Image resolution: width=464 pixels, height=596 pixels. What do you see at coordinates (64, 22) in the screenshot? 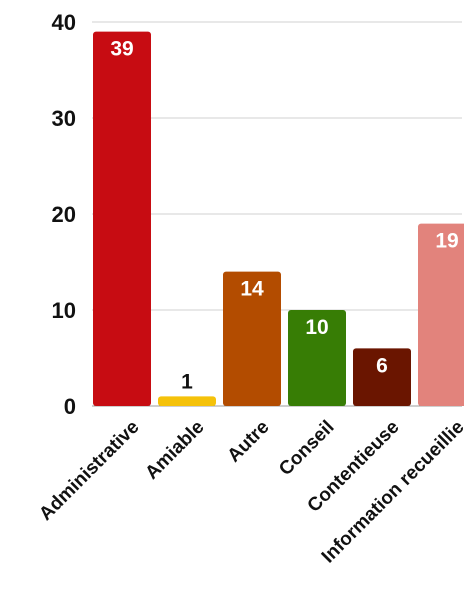
I see `y-tick-label: 40` at bounding box center [64, 22].